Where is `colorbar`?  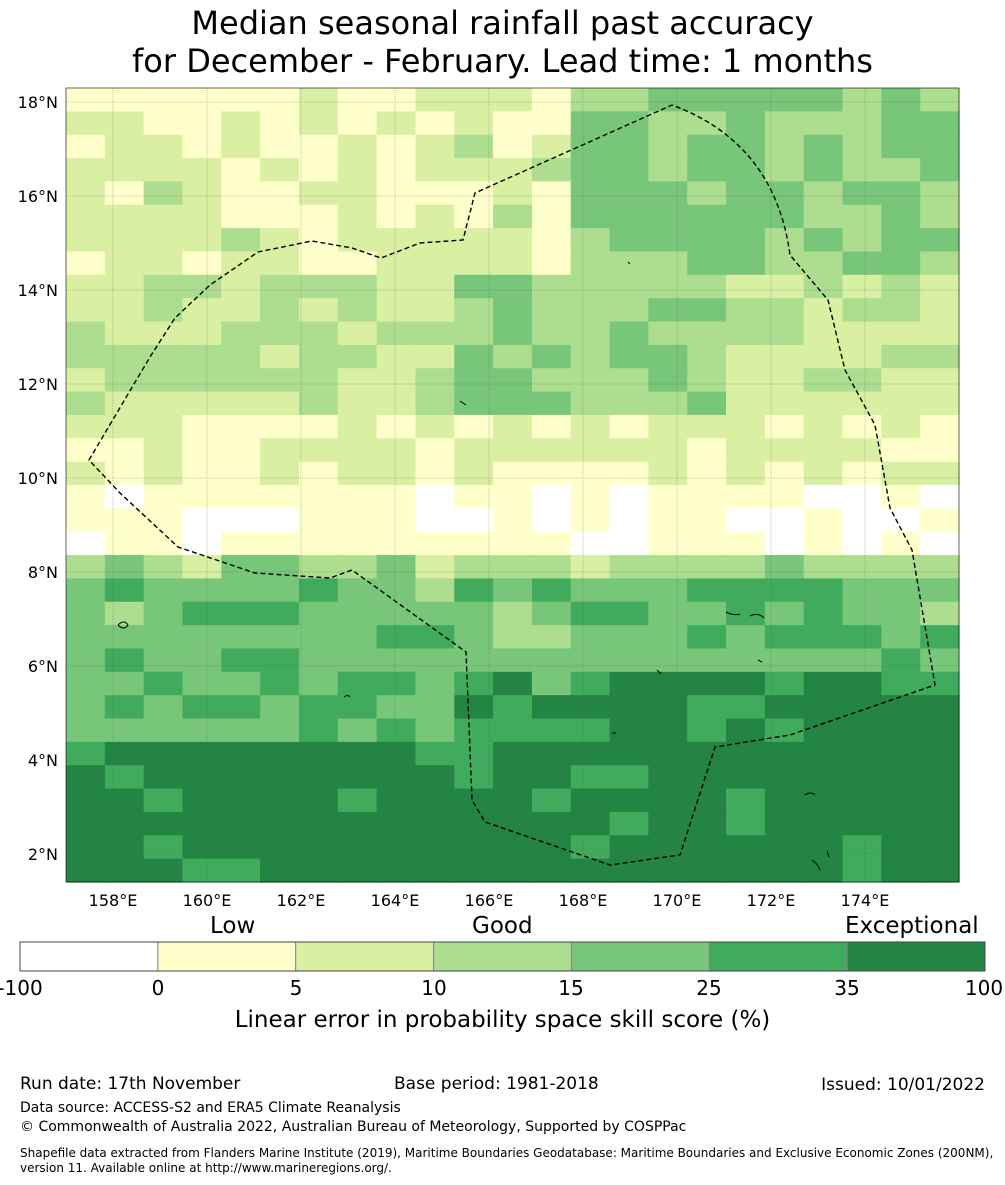
colorbar is located at coordinates (502, 956).